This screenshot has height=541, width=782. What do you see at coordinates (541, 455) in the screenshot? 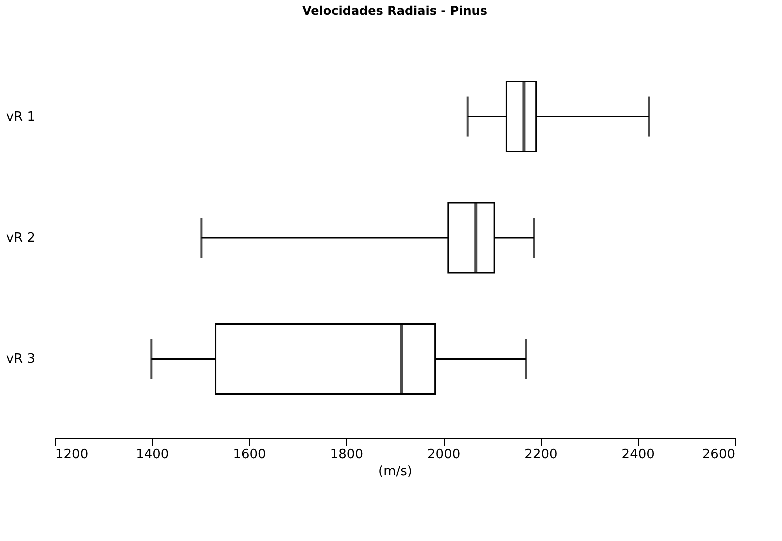
I see `x-tick-label: 2200` at bounding box center [541, 455].